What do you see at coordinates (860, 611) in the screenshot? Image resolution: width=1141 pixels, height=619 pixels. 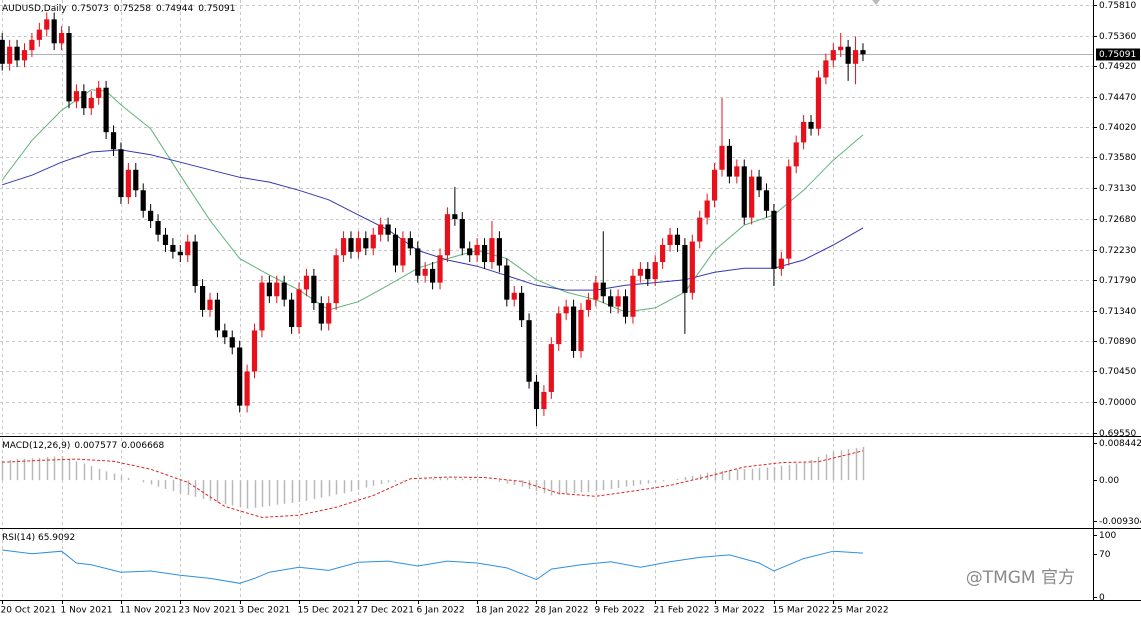 I see `x-tick-label: 25 Mar 2022` at bounding box center [860, 611].